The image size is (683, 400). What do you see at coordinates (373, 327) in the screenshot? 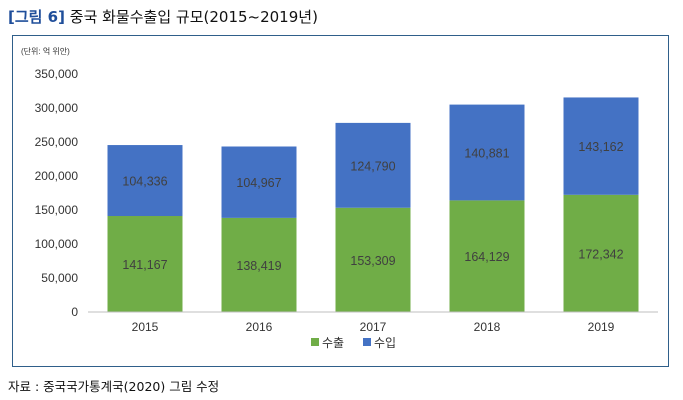
I see `x-tick-label: 2017` at bounding box center [373, 327].